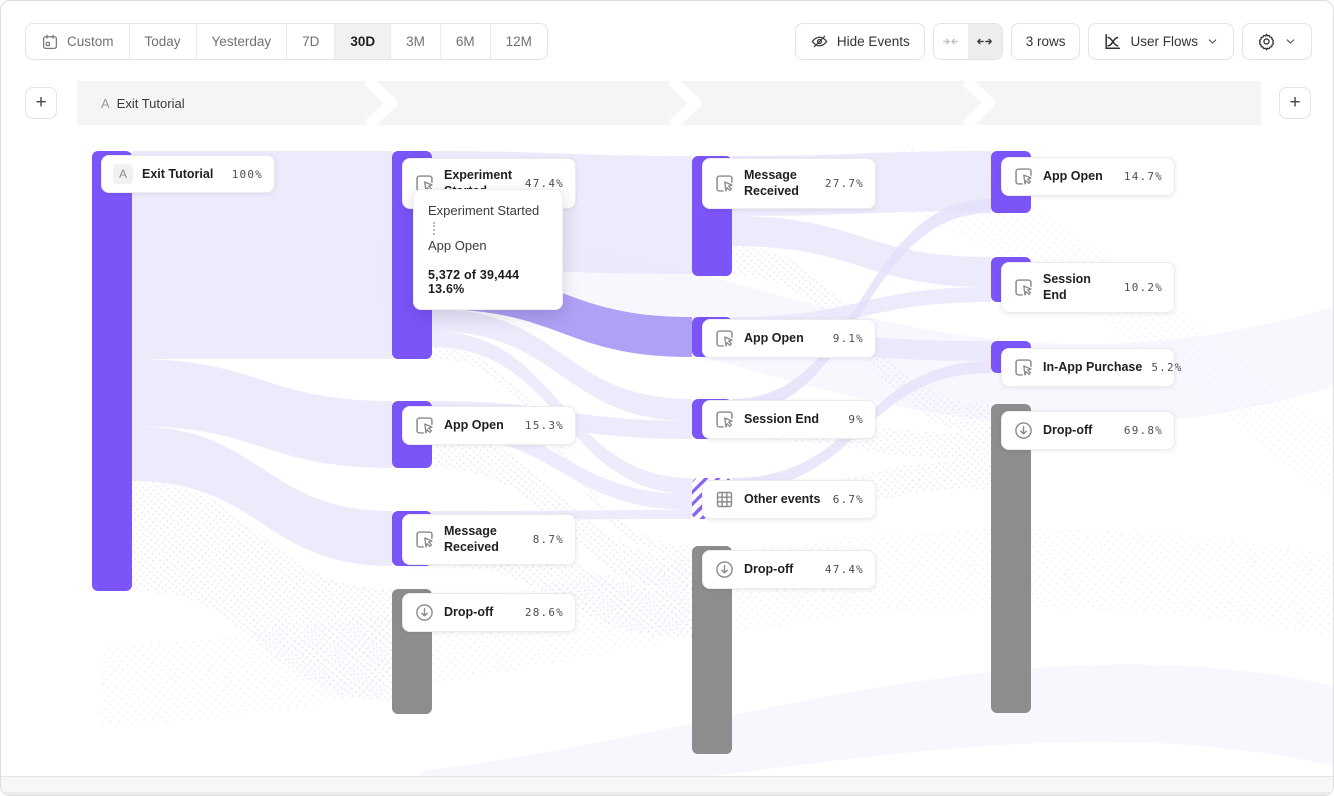  I want to click on collapse-arrows-icon, so click(950, 41).